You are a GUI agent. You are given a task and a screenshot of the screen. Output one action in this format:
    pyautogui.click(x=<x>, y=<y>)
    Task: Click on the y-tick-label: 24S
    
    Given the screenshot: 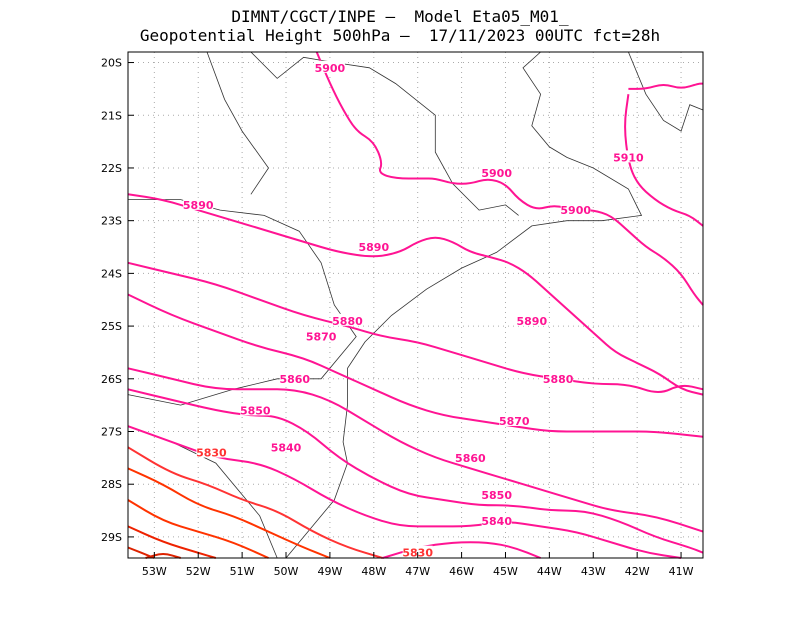 What is the action you would take?
    pyautogui.click(x=111, y=273)
    